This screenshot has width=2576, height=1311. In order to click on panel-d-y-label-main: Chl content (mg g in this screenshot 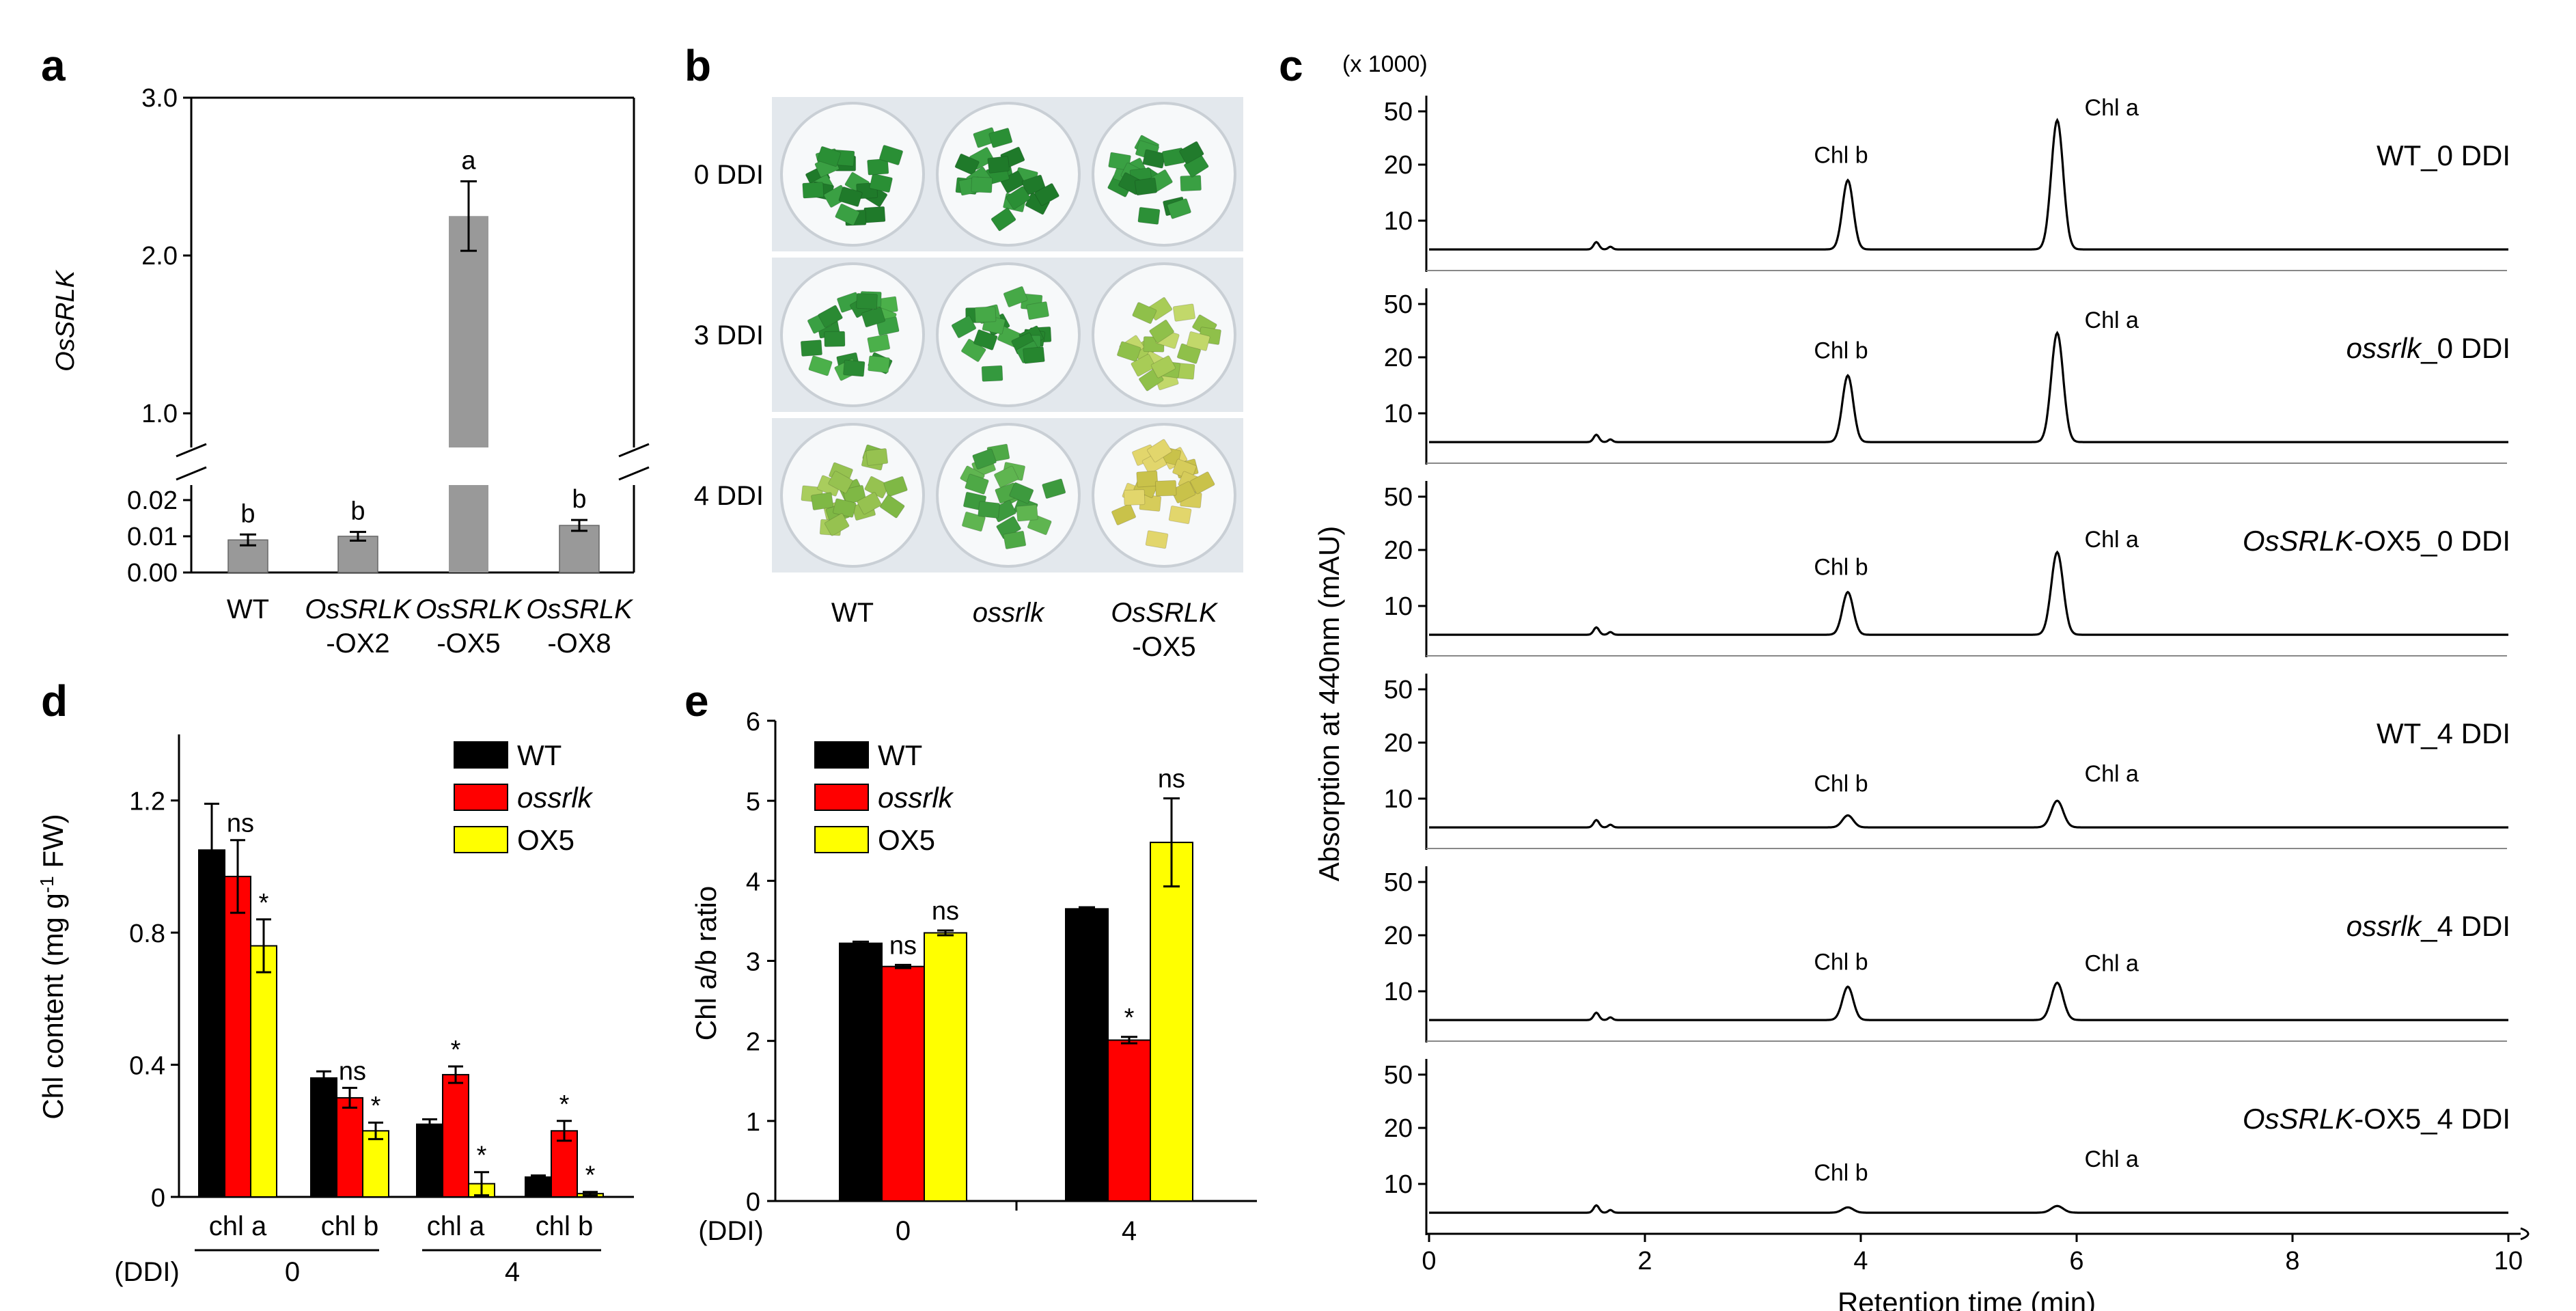, I will do `click(53, 1007)`.